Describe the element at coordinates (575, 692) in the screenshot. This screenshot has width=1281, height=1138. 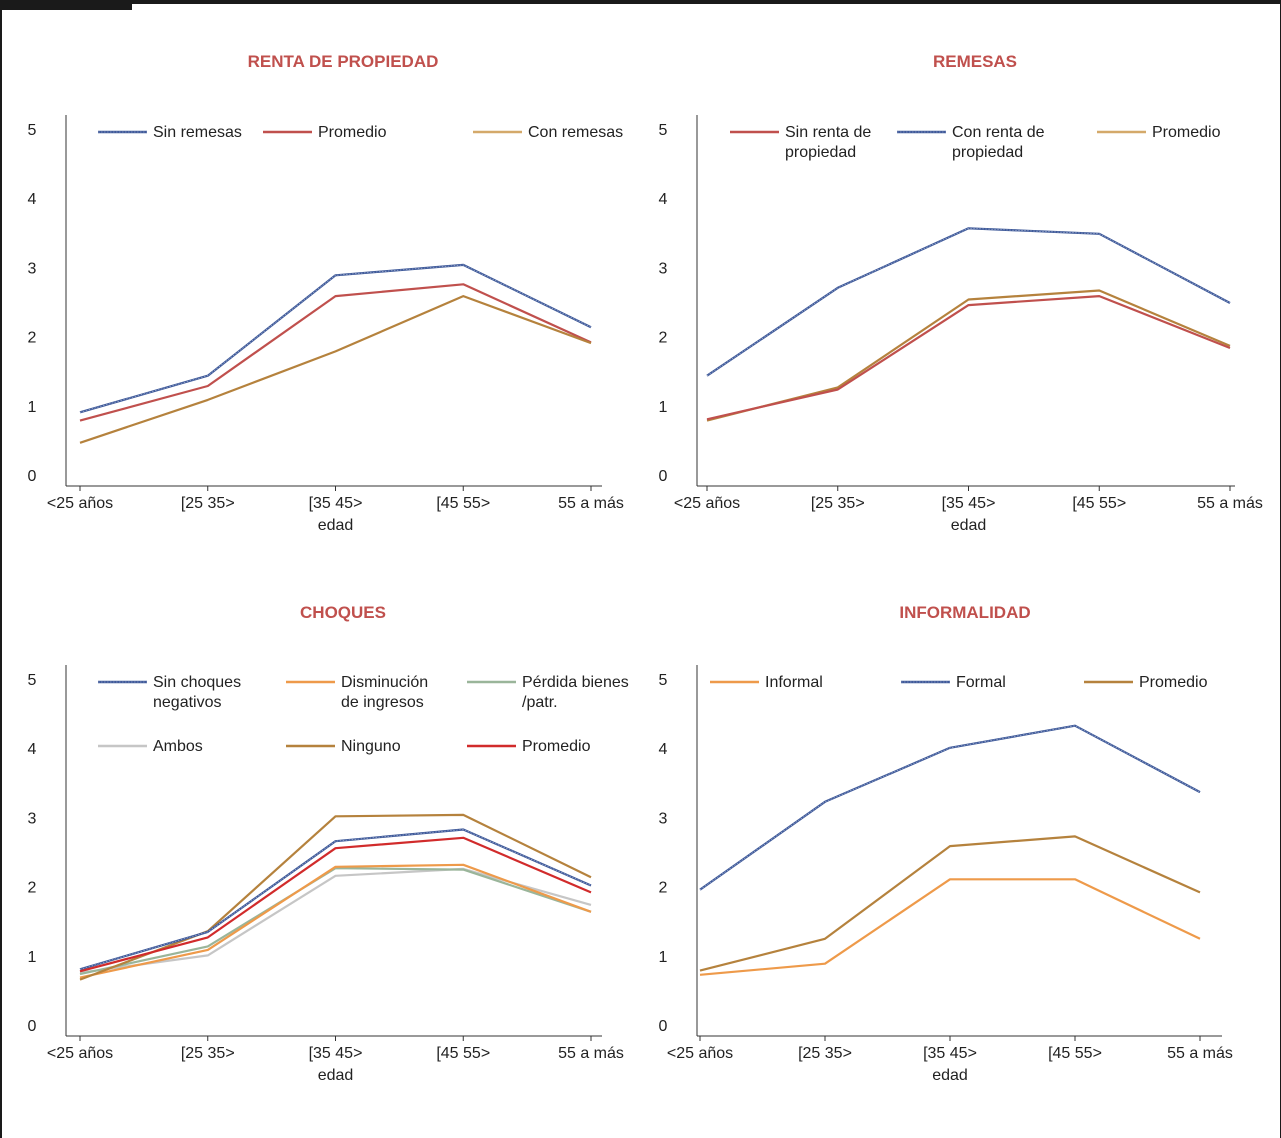
I see `legend-label: Pérdida bienes/patr.` at that location.